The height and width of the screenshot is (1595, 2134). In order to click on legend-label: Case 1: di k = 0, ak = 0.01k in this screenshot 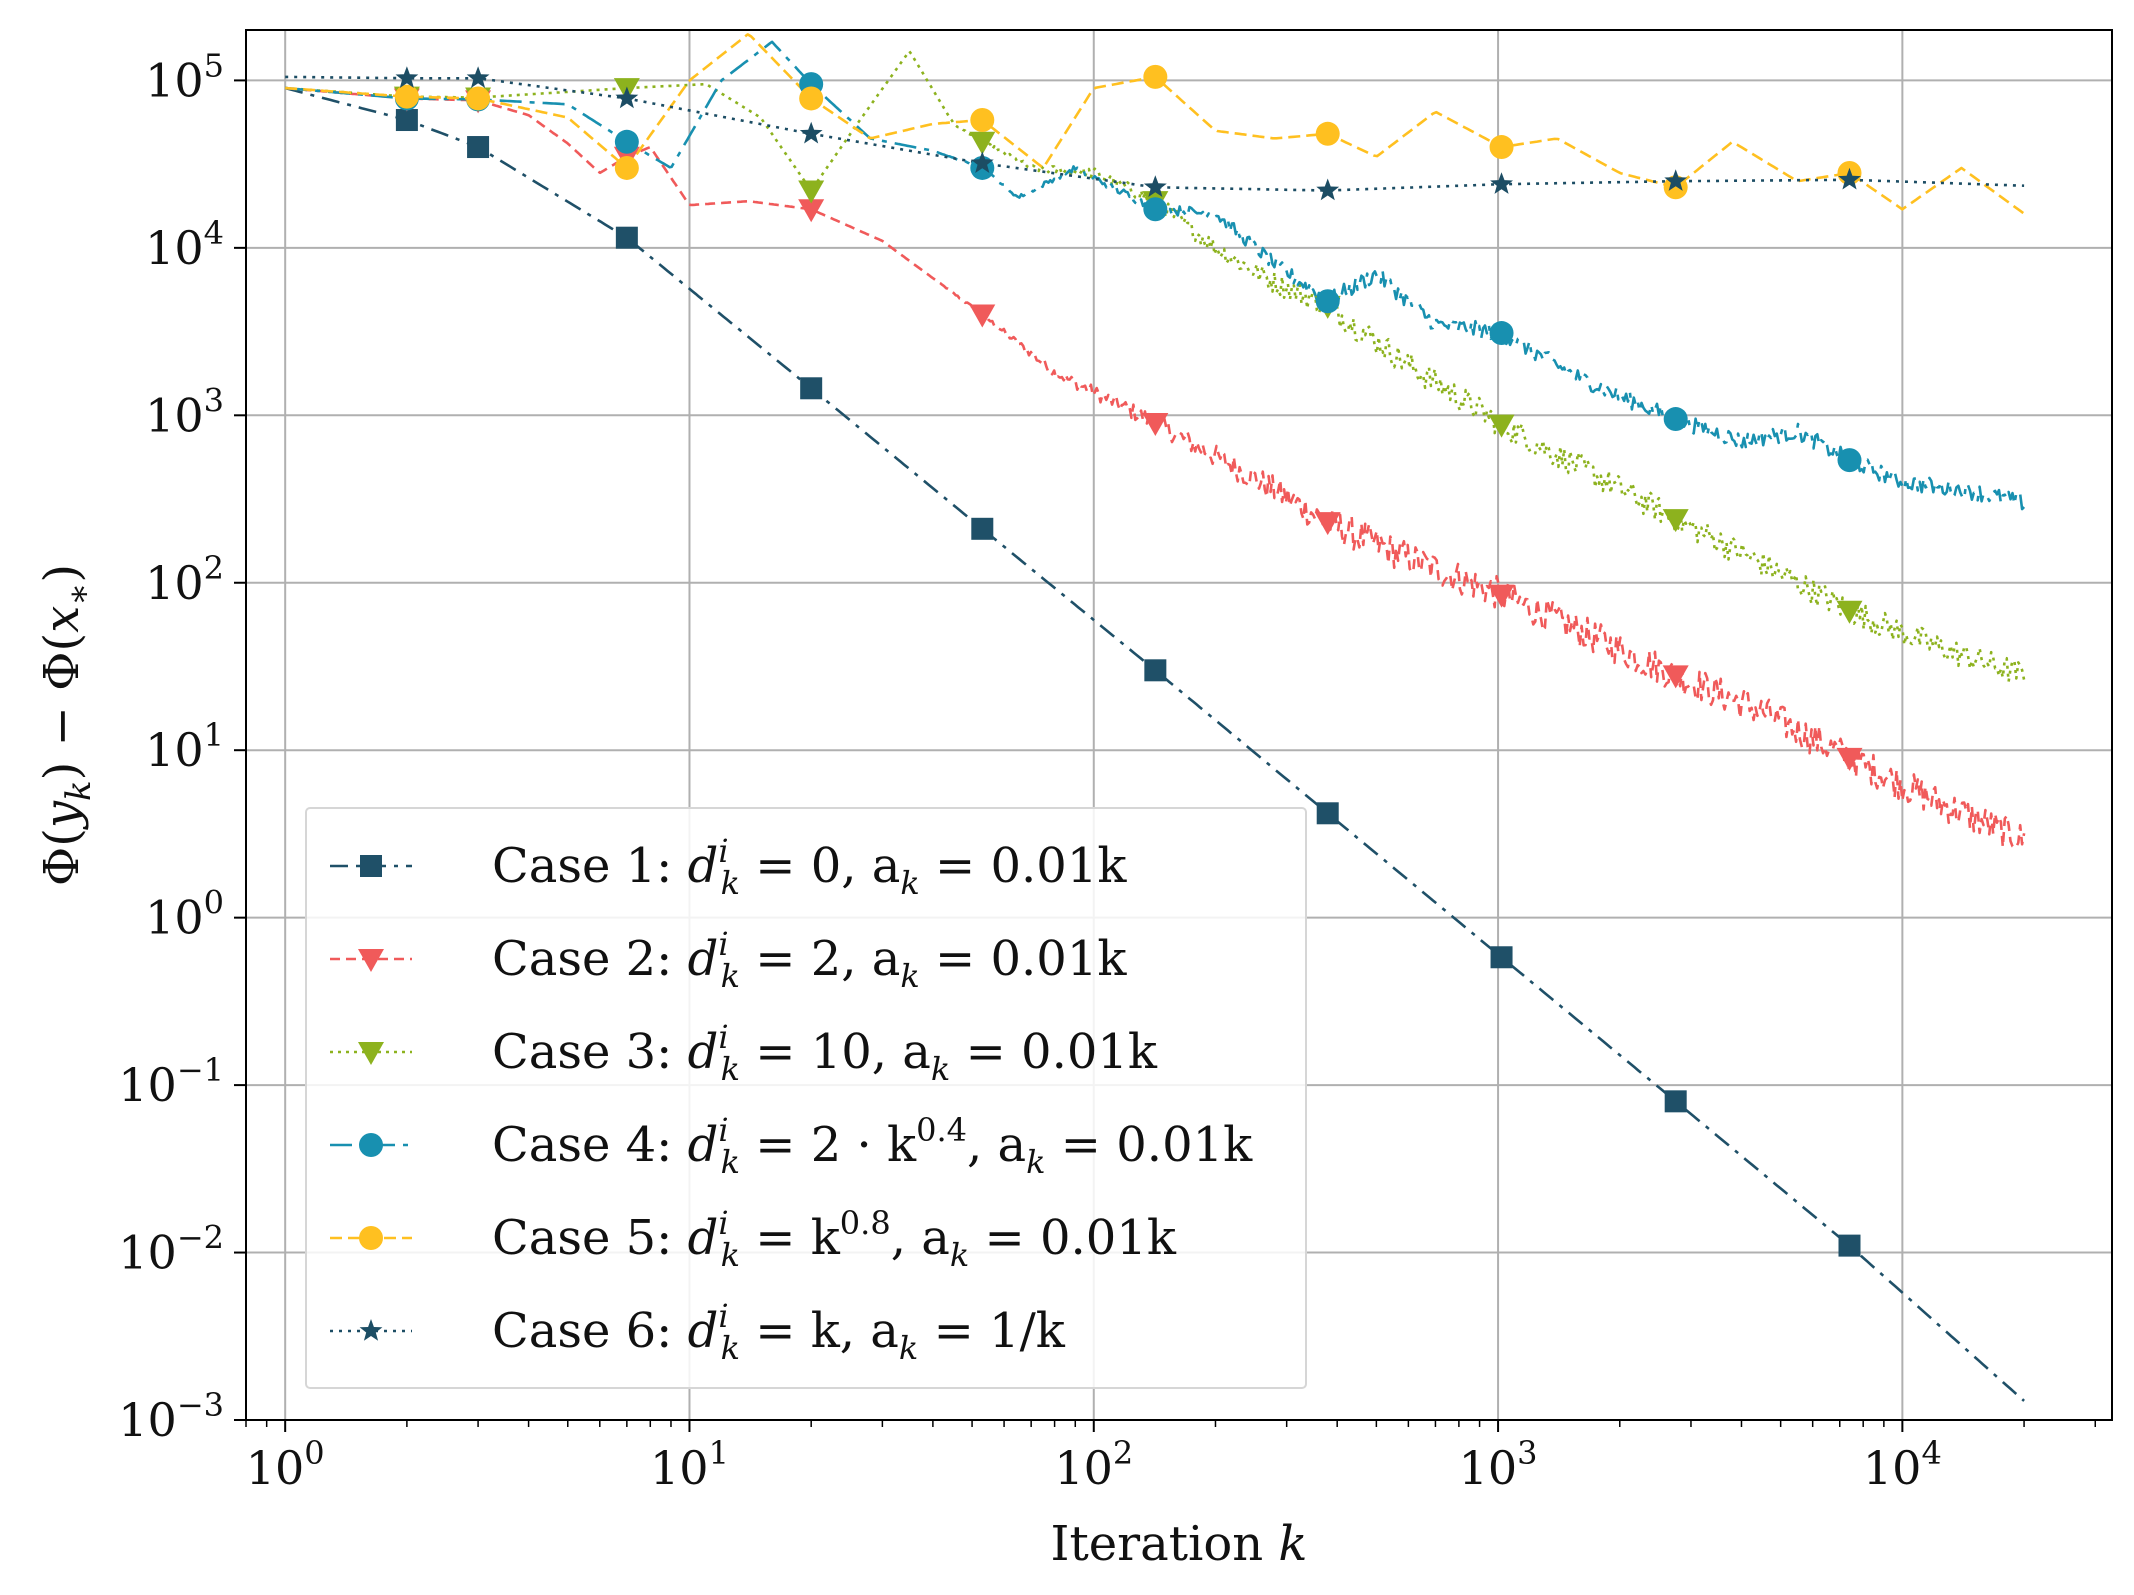, I will do `click(809, 867)`.